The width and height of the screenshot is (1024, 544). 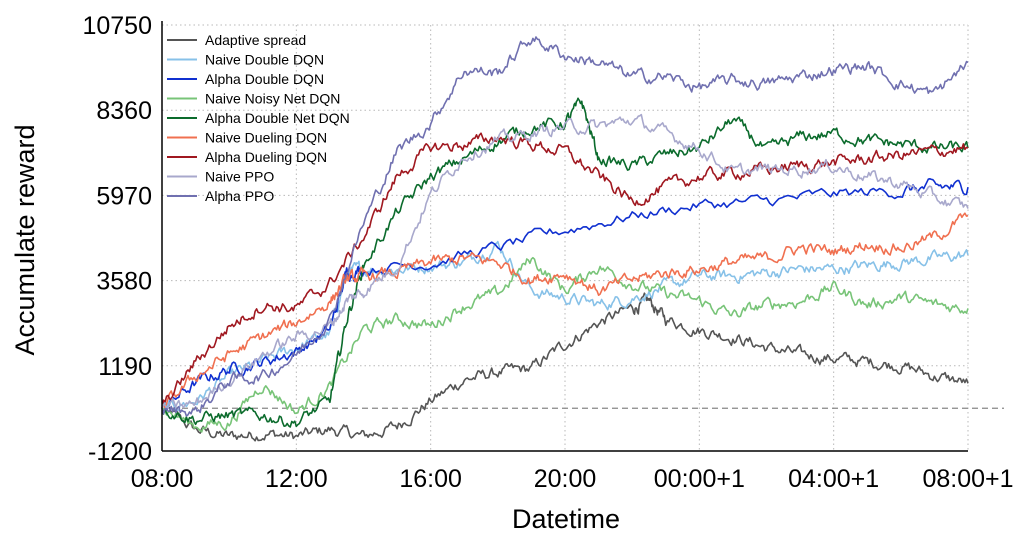 What do you see at coordinates (266, 138) in the screenshot?
I see `legend-label: Naive Dueling DQN` at bounding box center [266, 138].